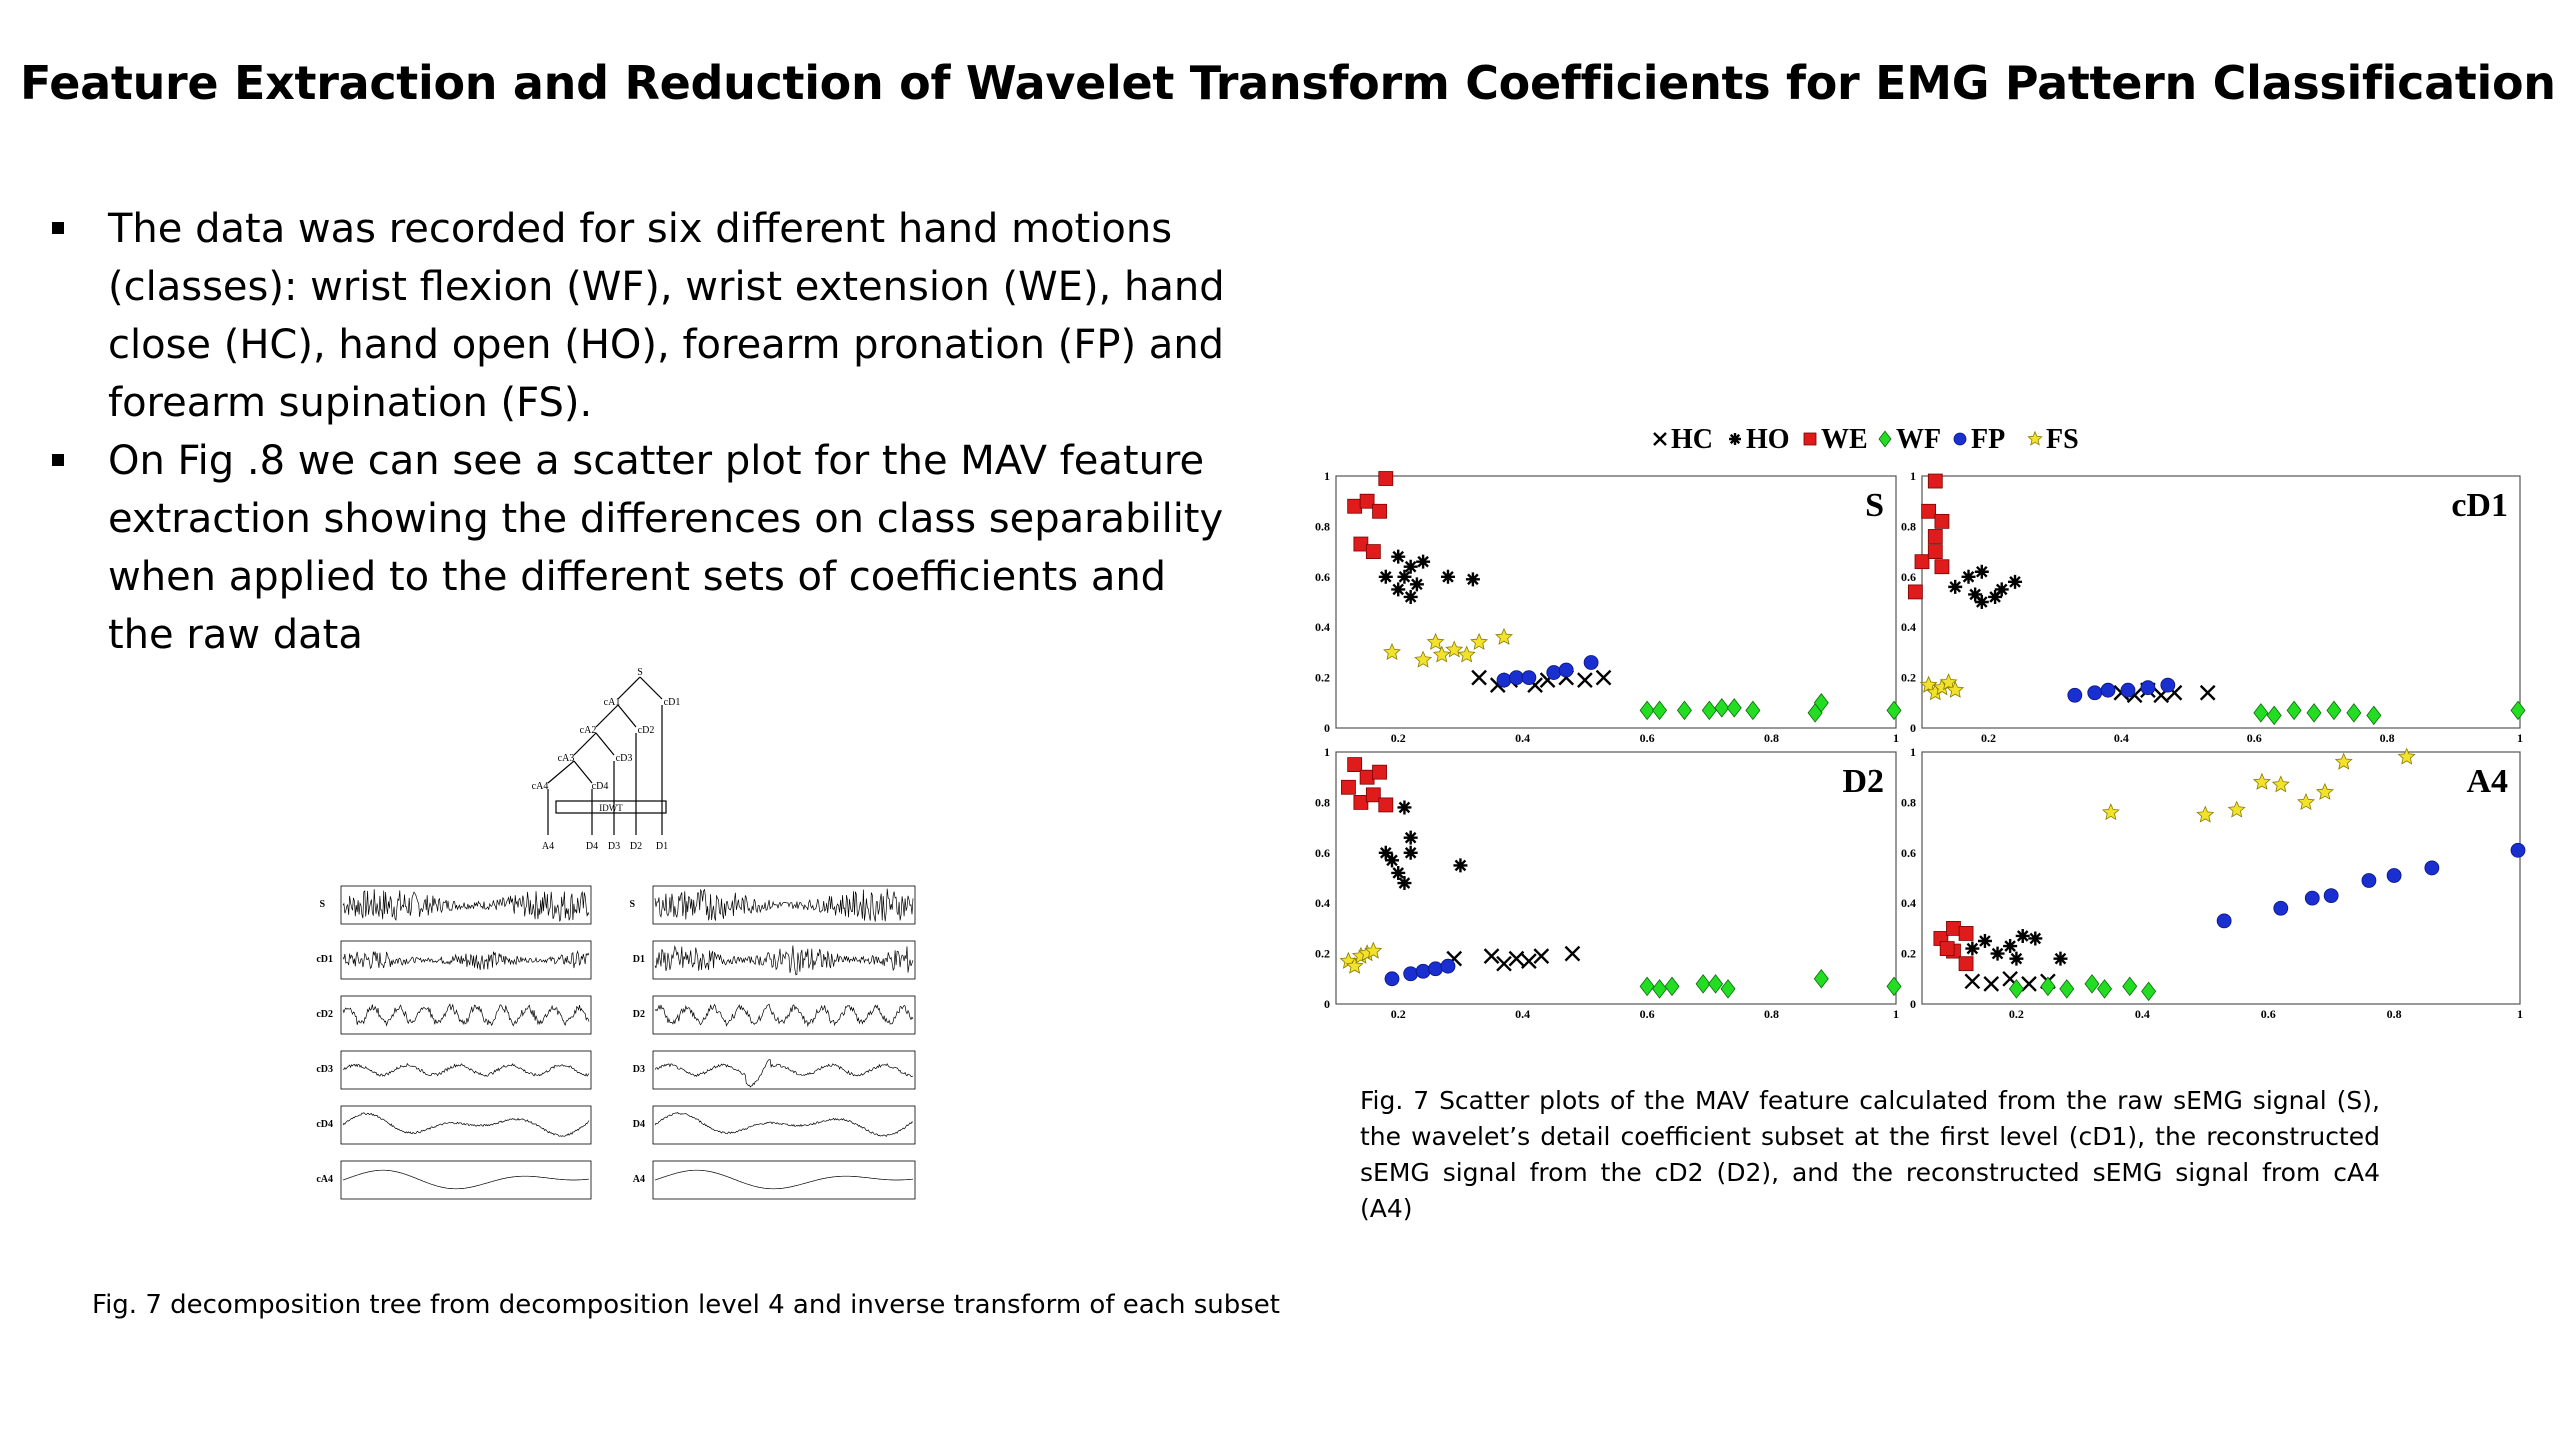 The image size is (2560, 1440). I want to click on panel-frame, so click(2221, 878).